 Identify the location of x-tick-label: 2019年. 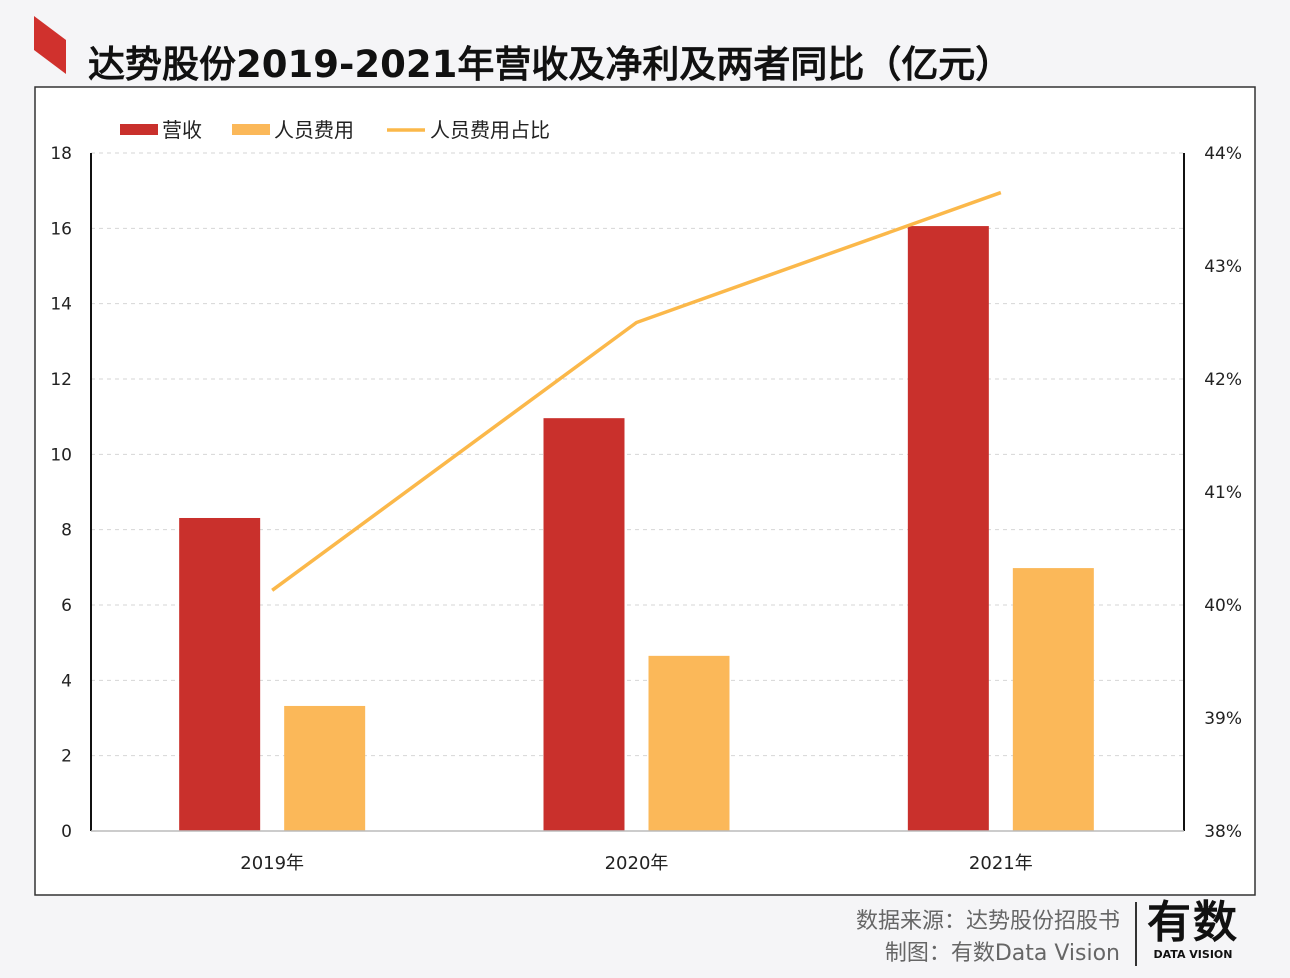
(272, 863).